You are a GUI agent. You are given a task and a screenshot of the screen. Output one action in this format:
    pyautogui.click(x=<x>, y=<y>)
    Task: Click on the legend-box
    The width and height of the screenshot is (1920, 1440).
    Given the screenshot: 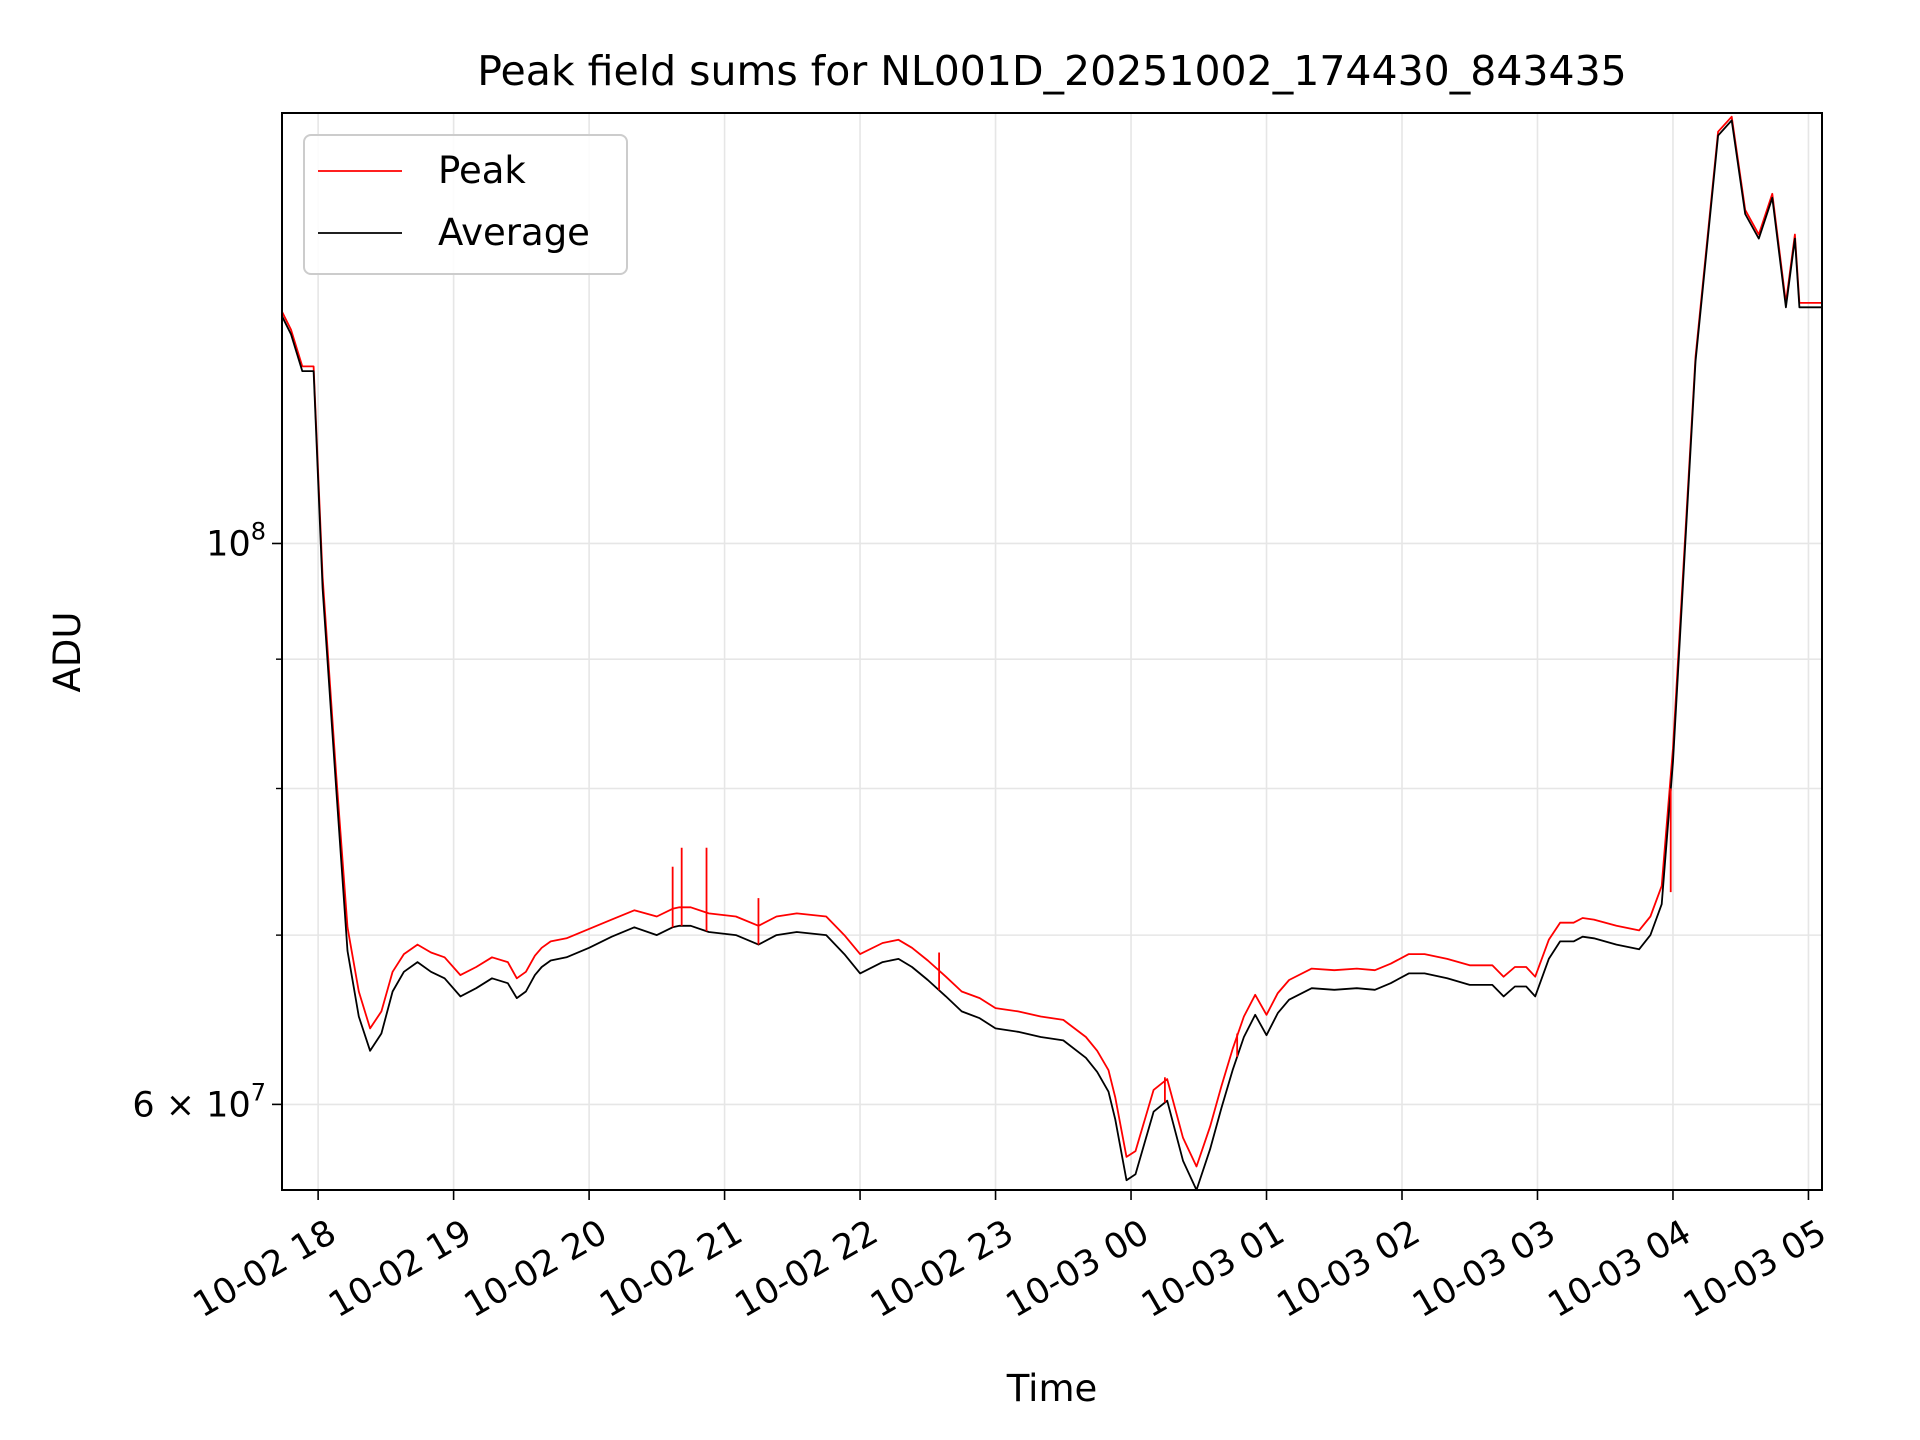 What is the action you would take?
    pyautogui.click(x=465, y=204)
    